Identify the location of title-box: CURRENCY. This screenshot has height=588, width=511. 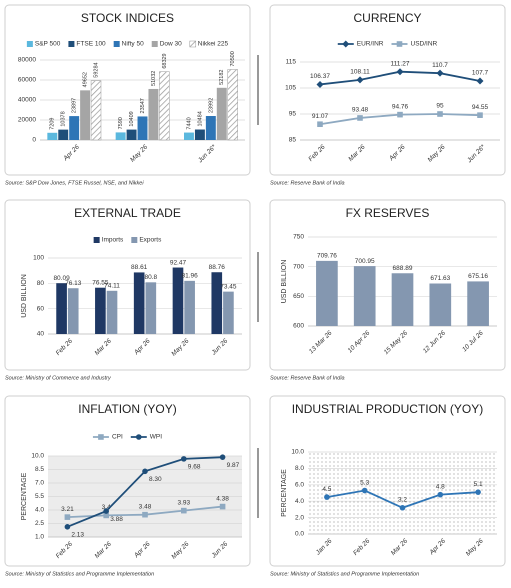
(387, 18).